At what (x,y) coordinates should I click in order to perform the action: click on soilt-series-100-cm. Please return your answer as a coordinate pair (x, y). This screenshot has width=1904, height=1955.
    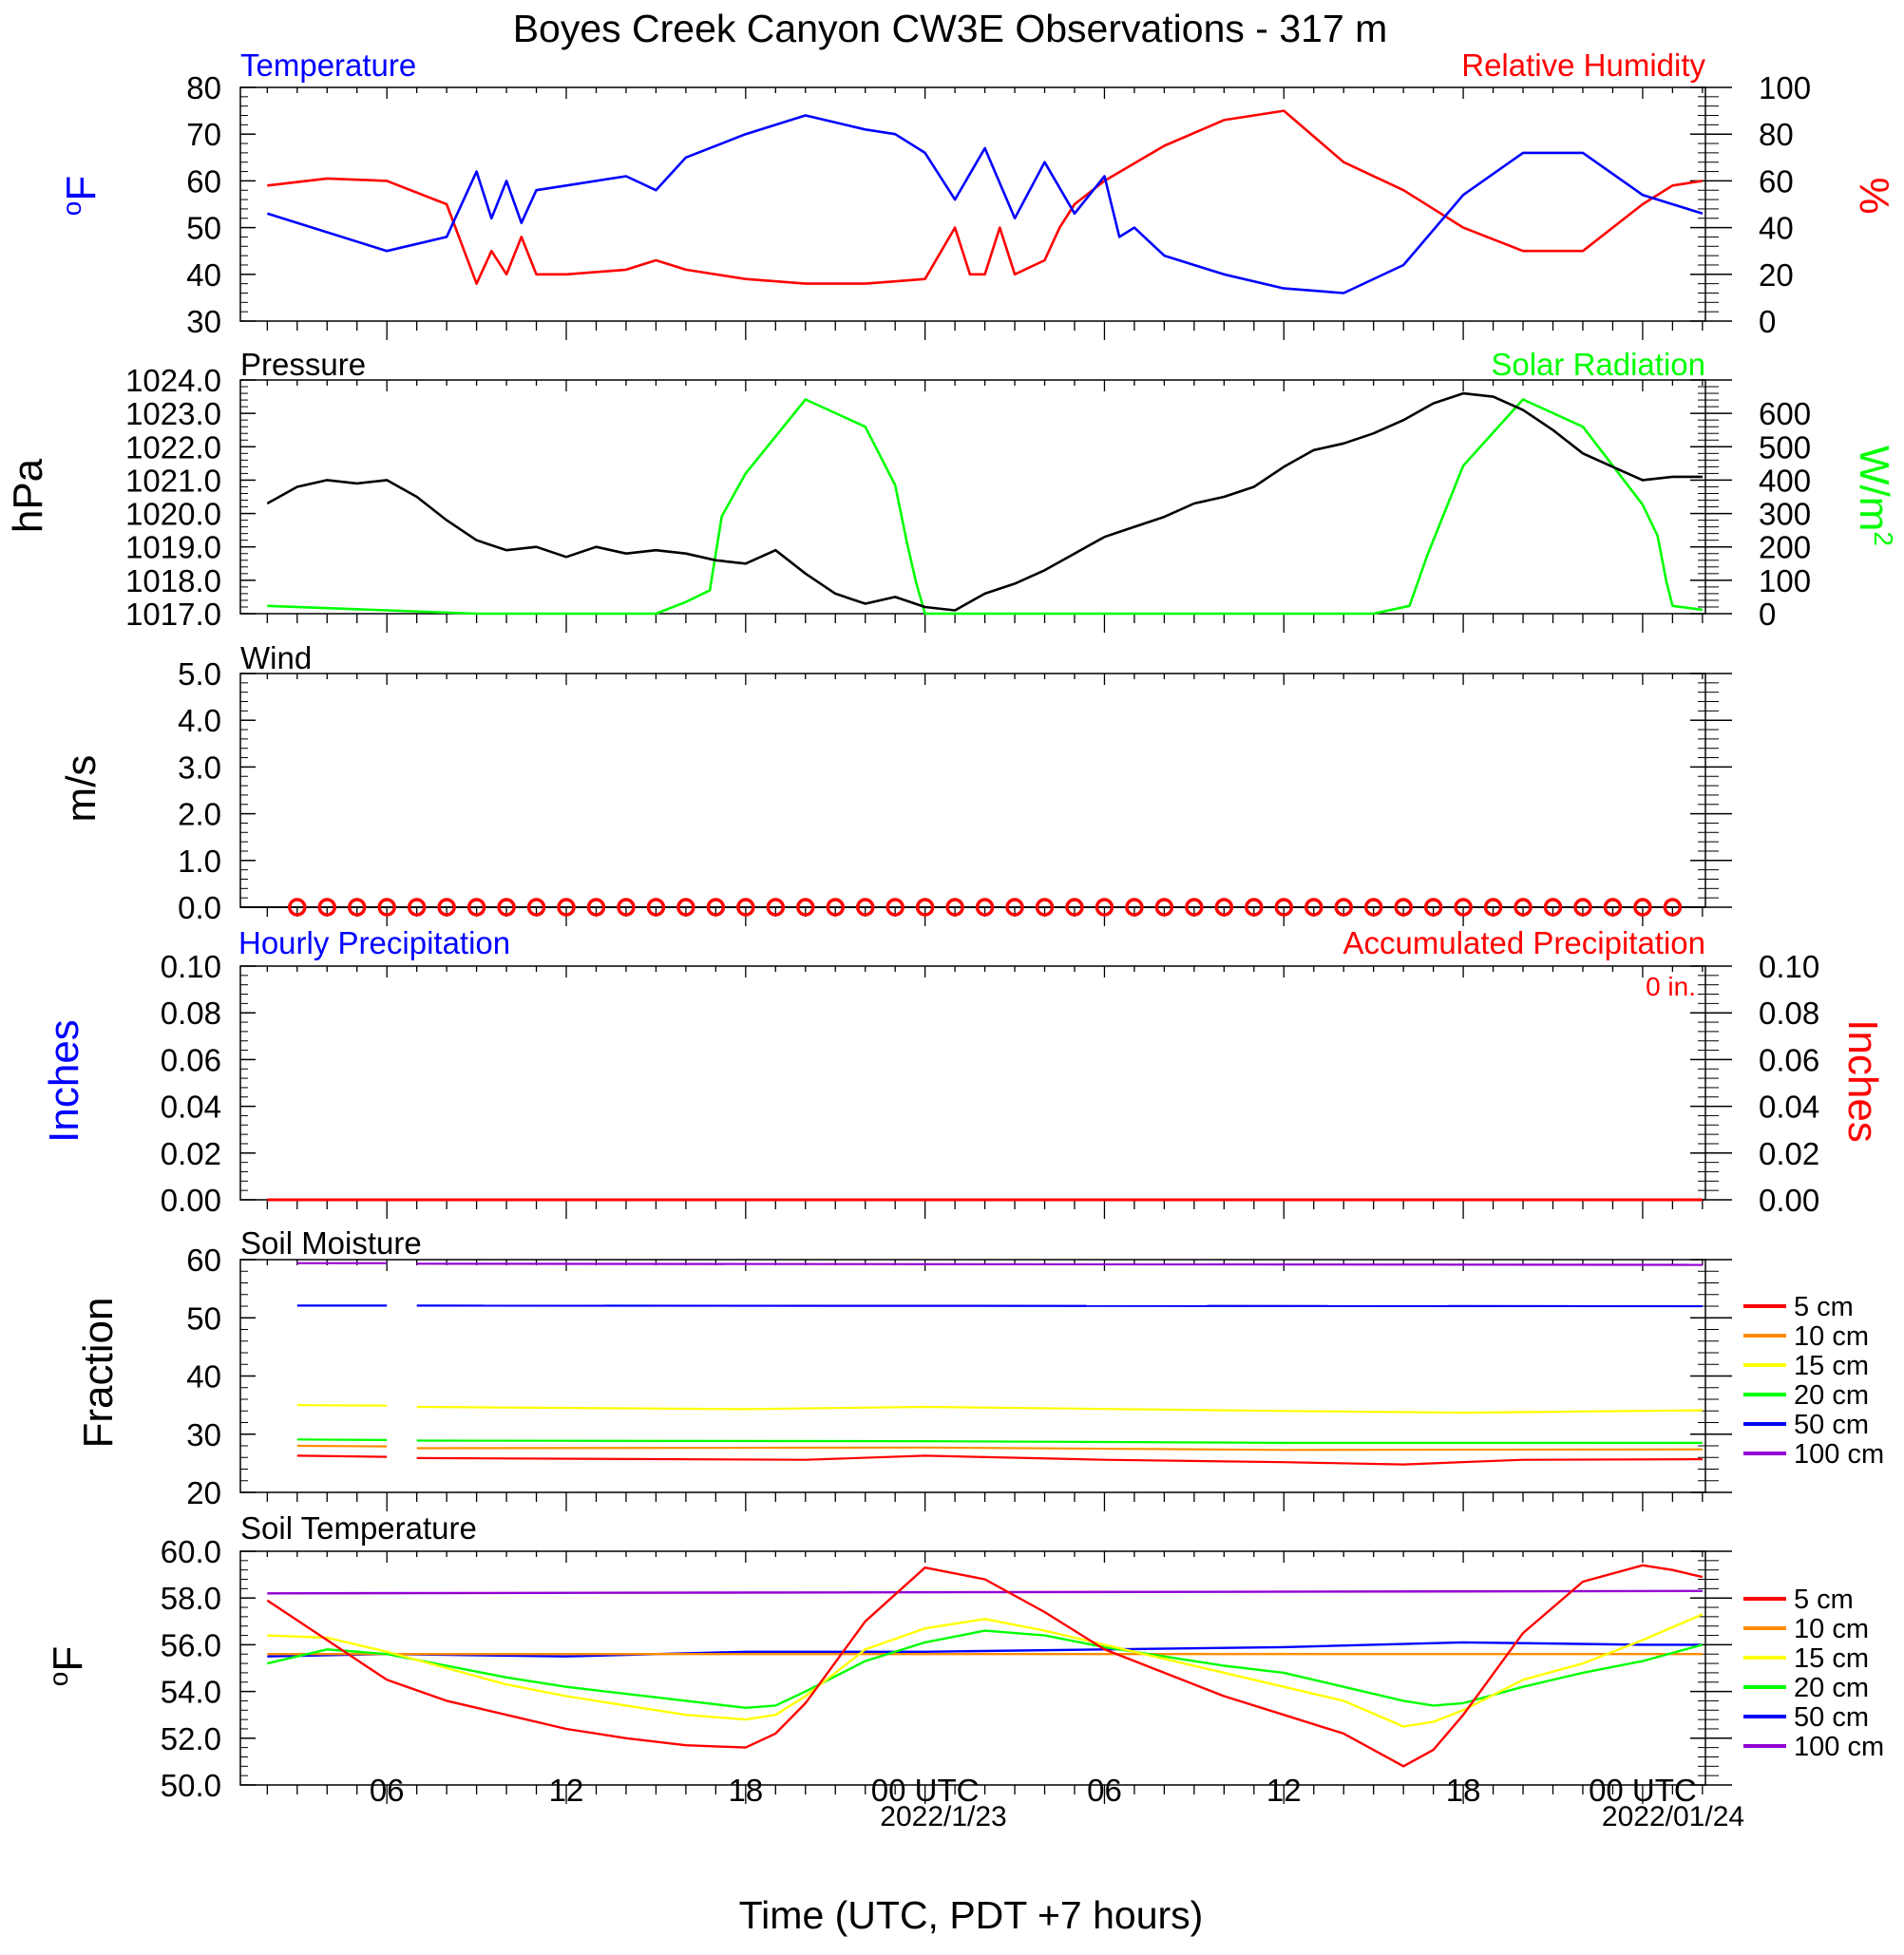
    Looking at the image, I should click on (985, 1592).